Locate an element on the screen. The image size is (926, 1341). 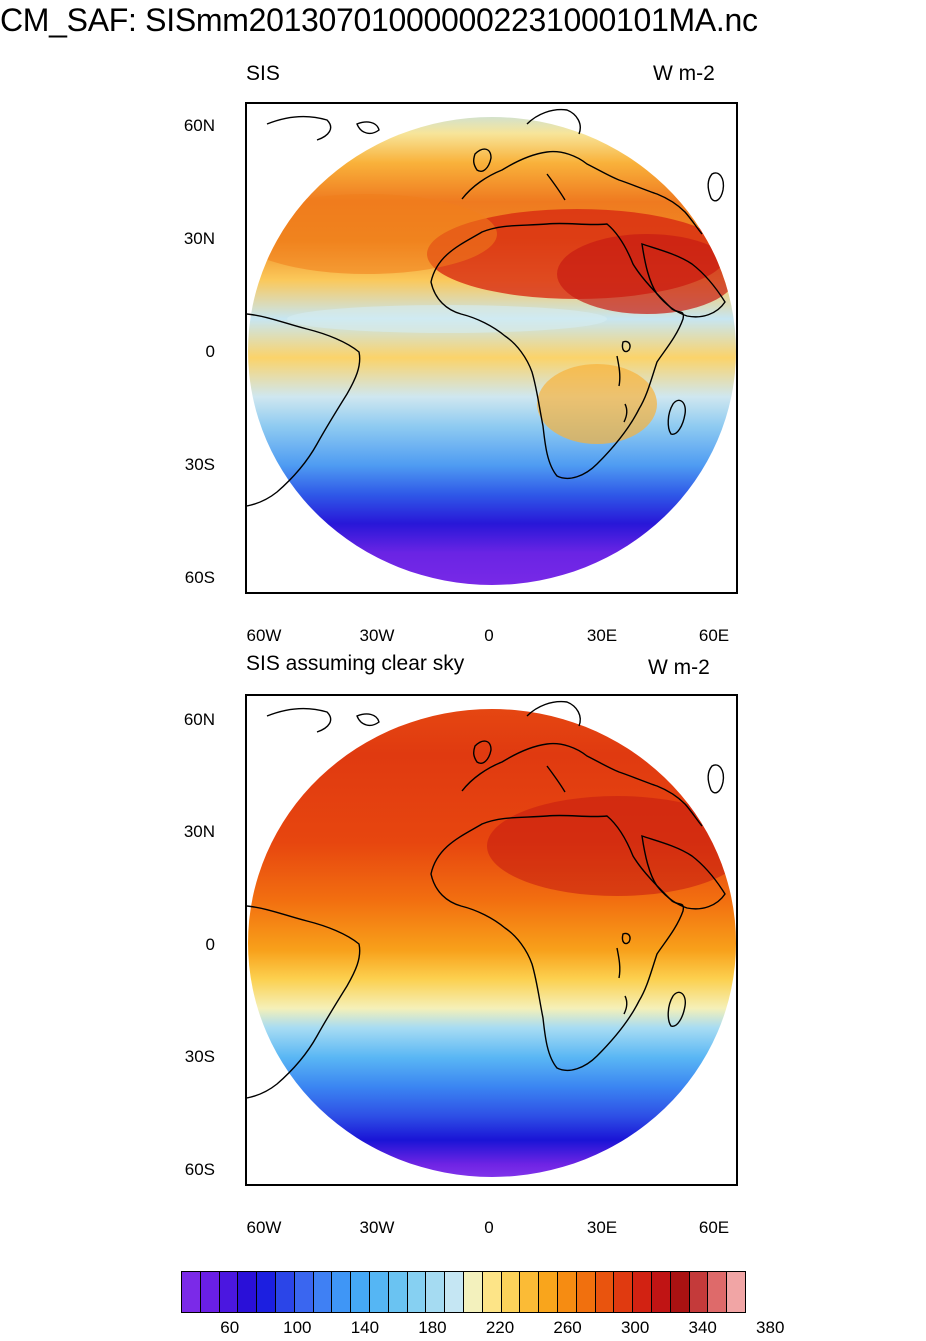
panel1-lat-tick: 60S is located at coordinates (199, 577).